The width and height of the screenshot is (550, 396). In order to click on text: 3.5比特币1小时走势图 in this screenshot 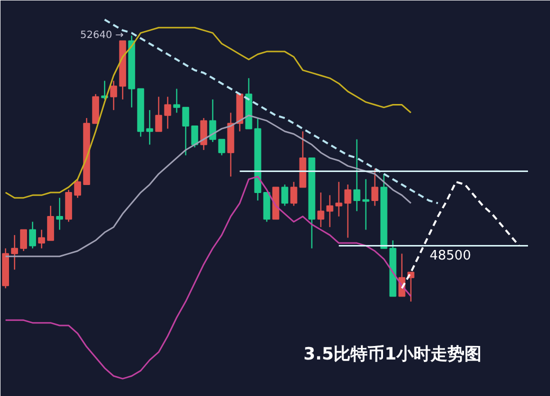, I will do `click(393, 354)`.